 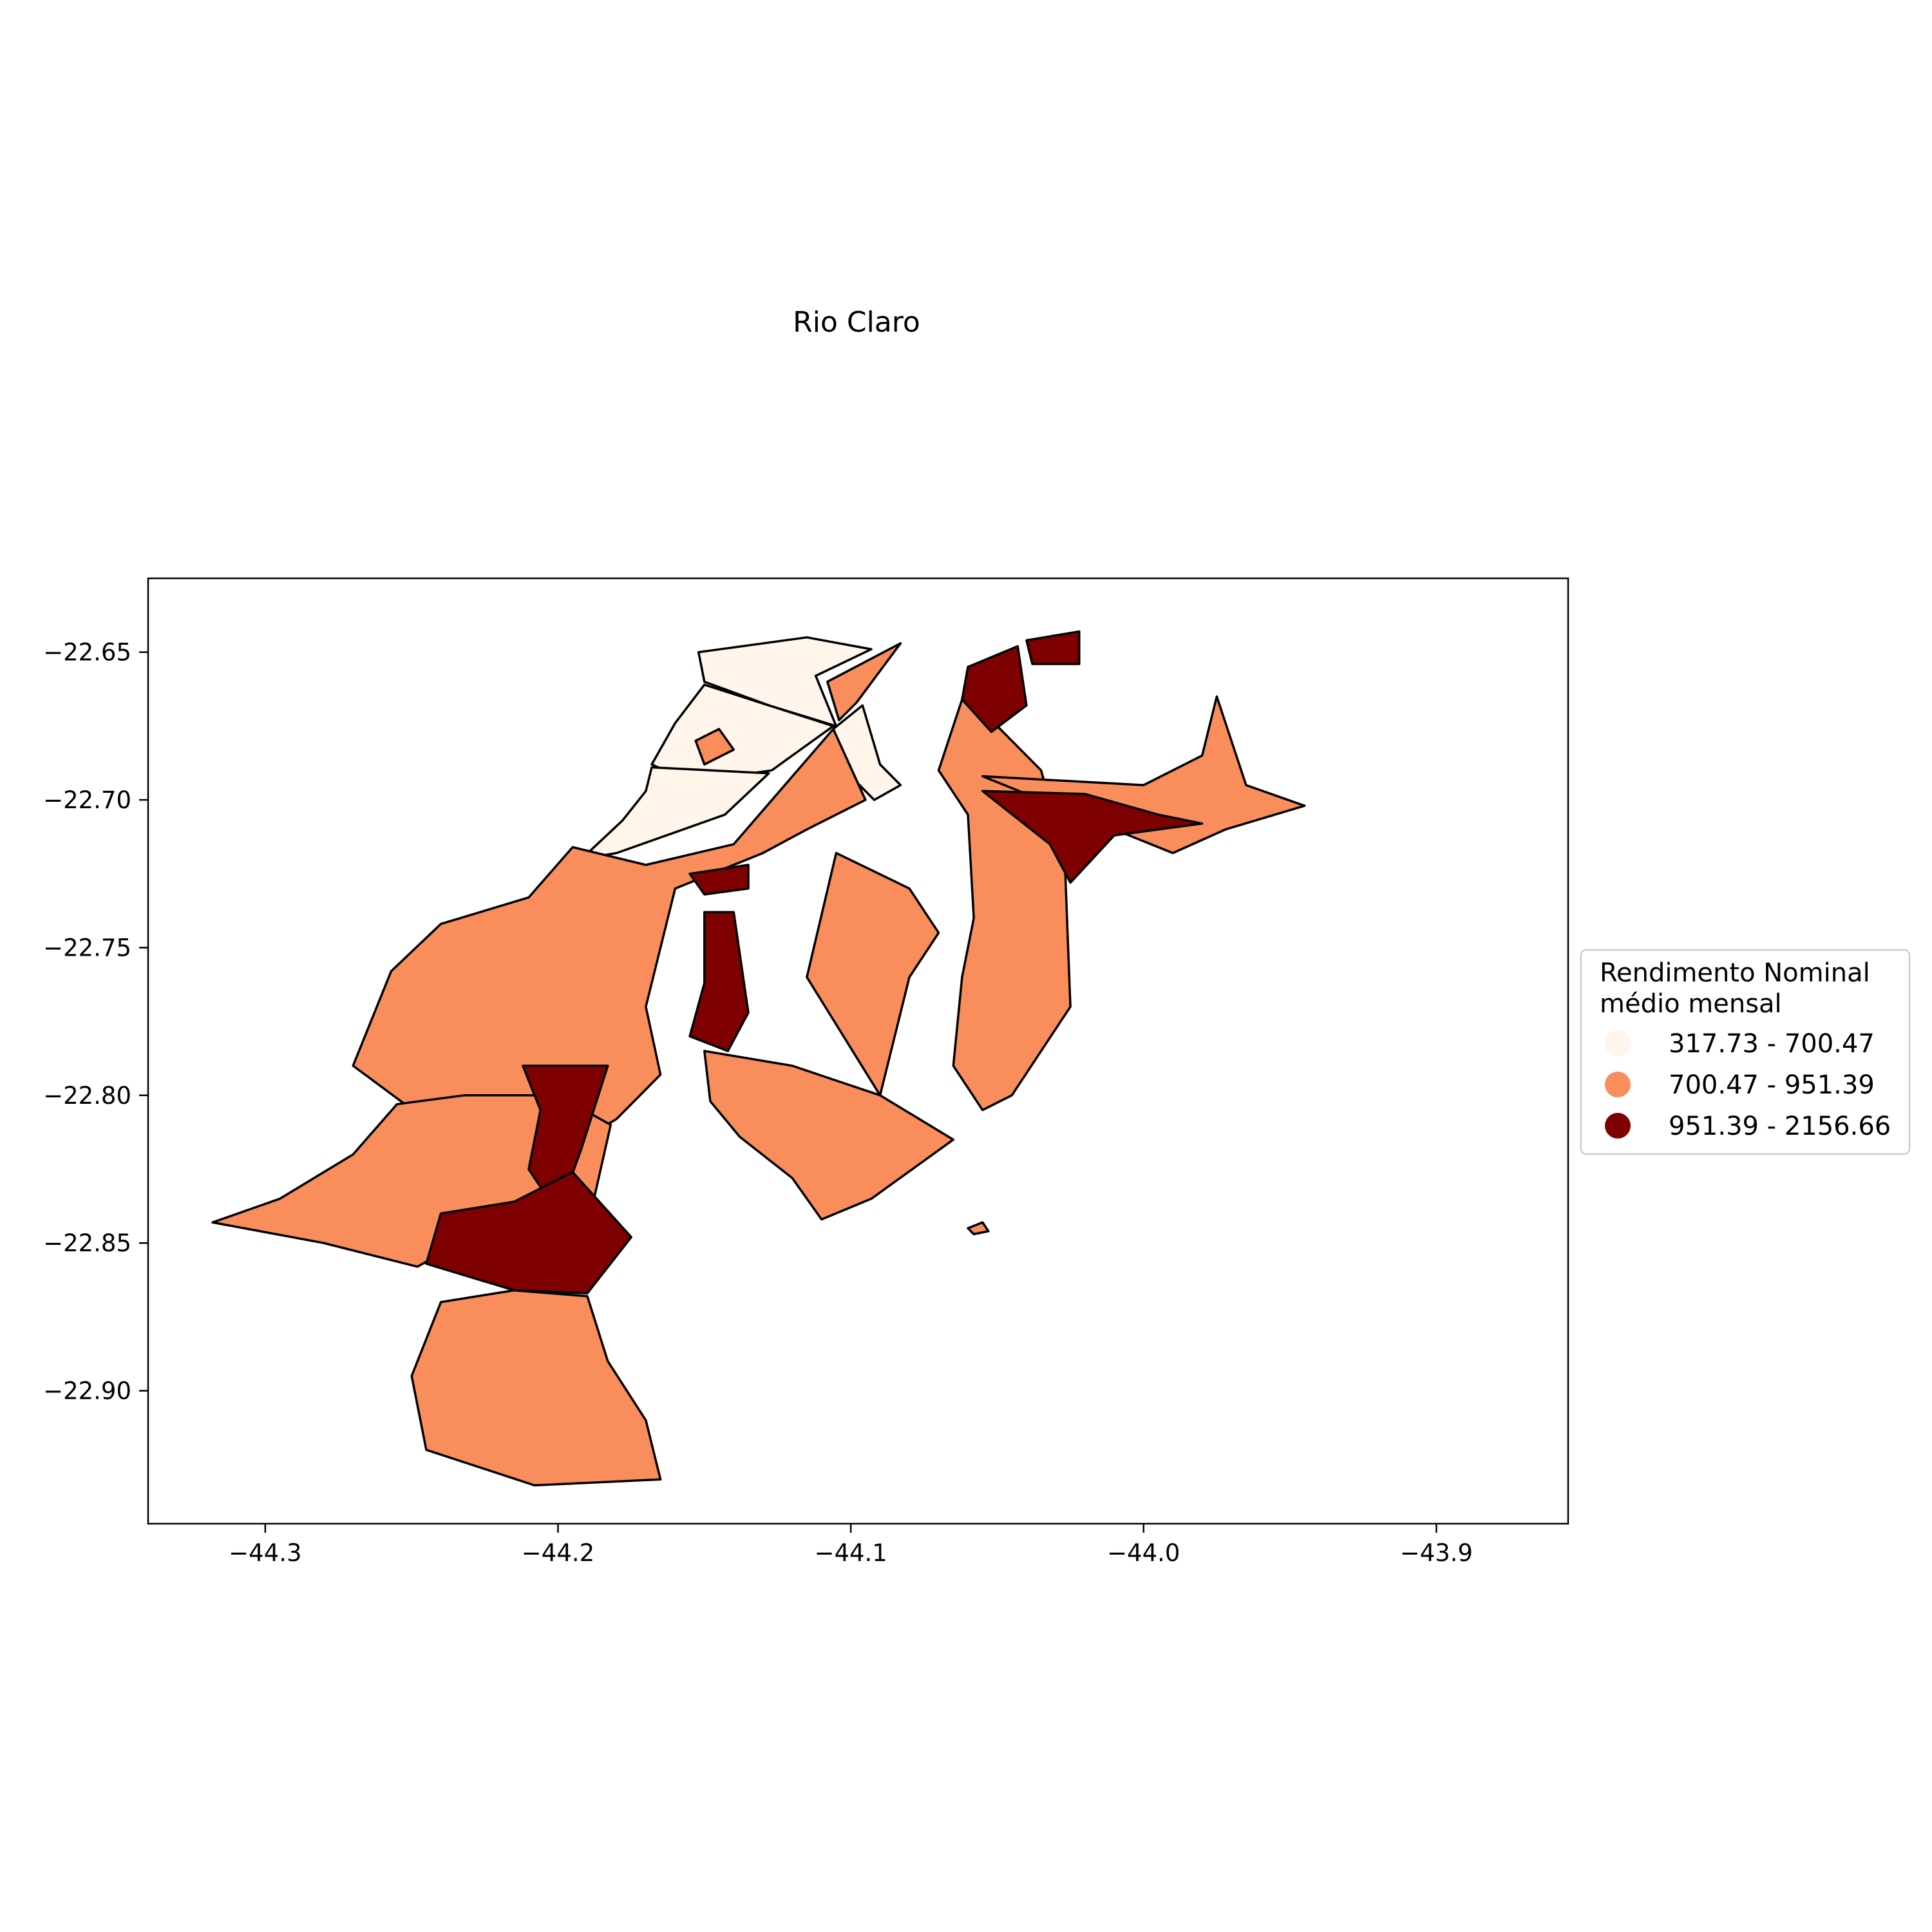 What do you see at coordinates (856, 322) in the screenshot?
I see `map-title: Rio Claro` at bounding box center [856, 322].